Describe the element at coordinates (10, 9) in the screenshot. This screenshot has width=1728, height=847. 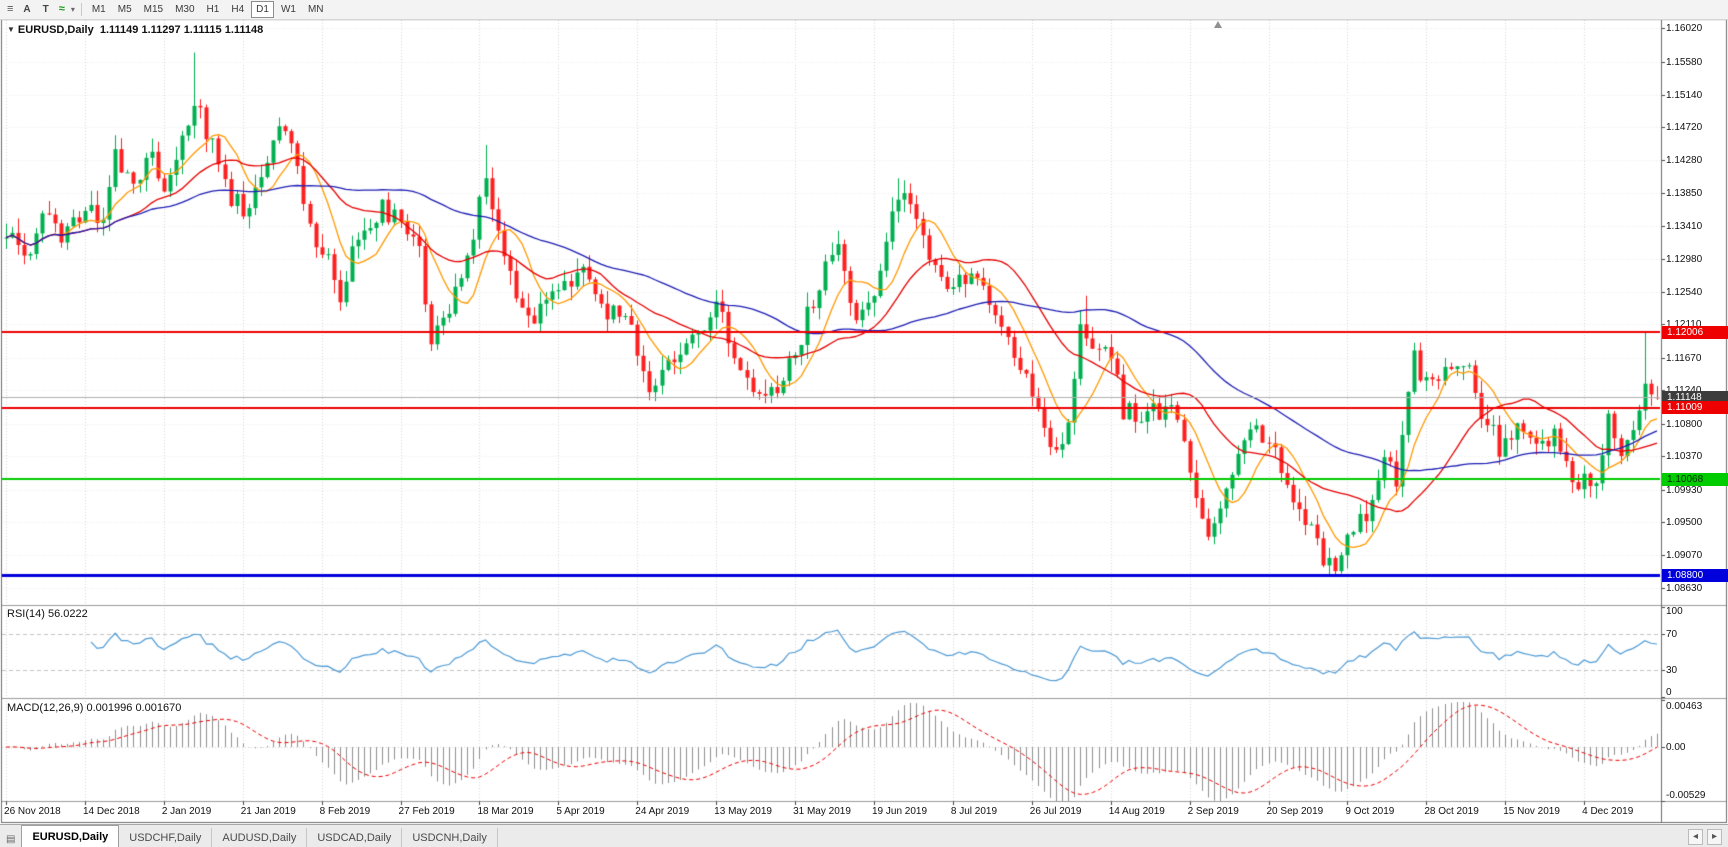
I see `menu-icon: ≡` at that location.